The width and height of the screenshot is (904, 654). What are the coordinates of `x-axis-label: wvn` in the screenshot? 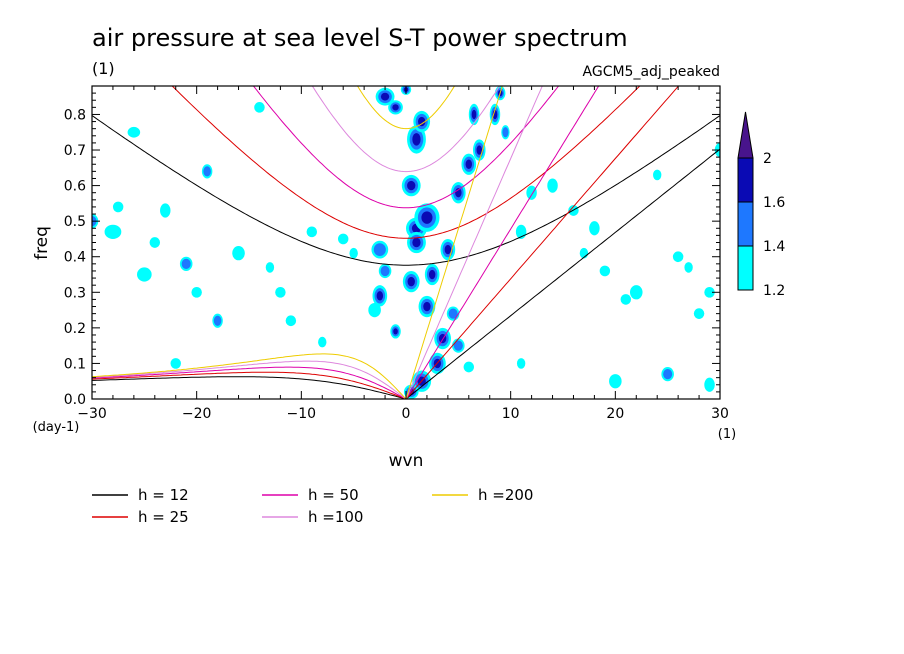 It's located at (406, 461).